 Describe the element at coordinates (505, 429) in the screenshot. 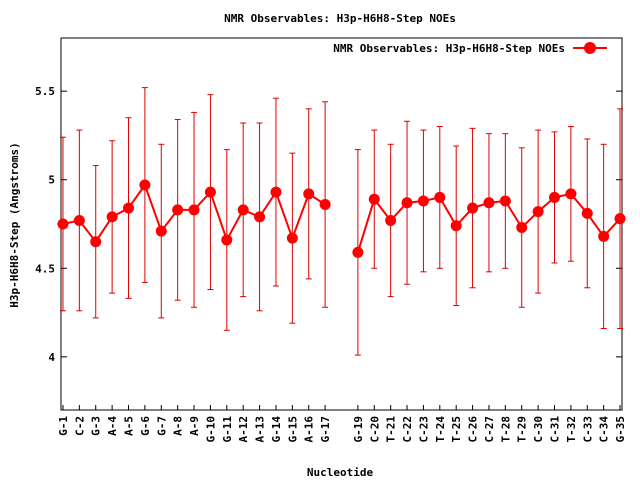

I see `x-tick-label: T-28` at that location.